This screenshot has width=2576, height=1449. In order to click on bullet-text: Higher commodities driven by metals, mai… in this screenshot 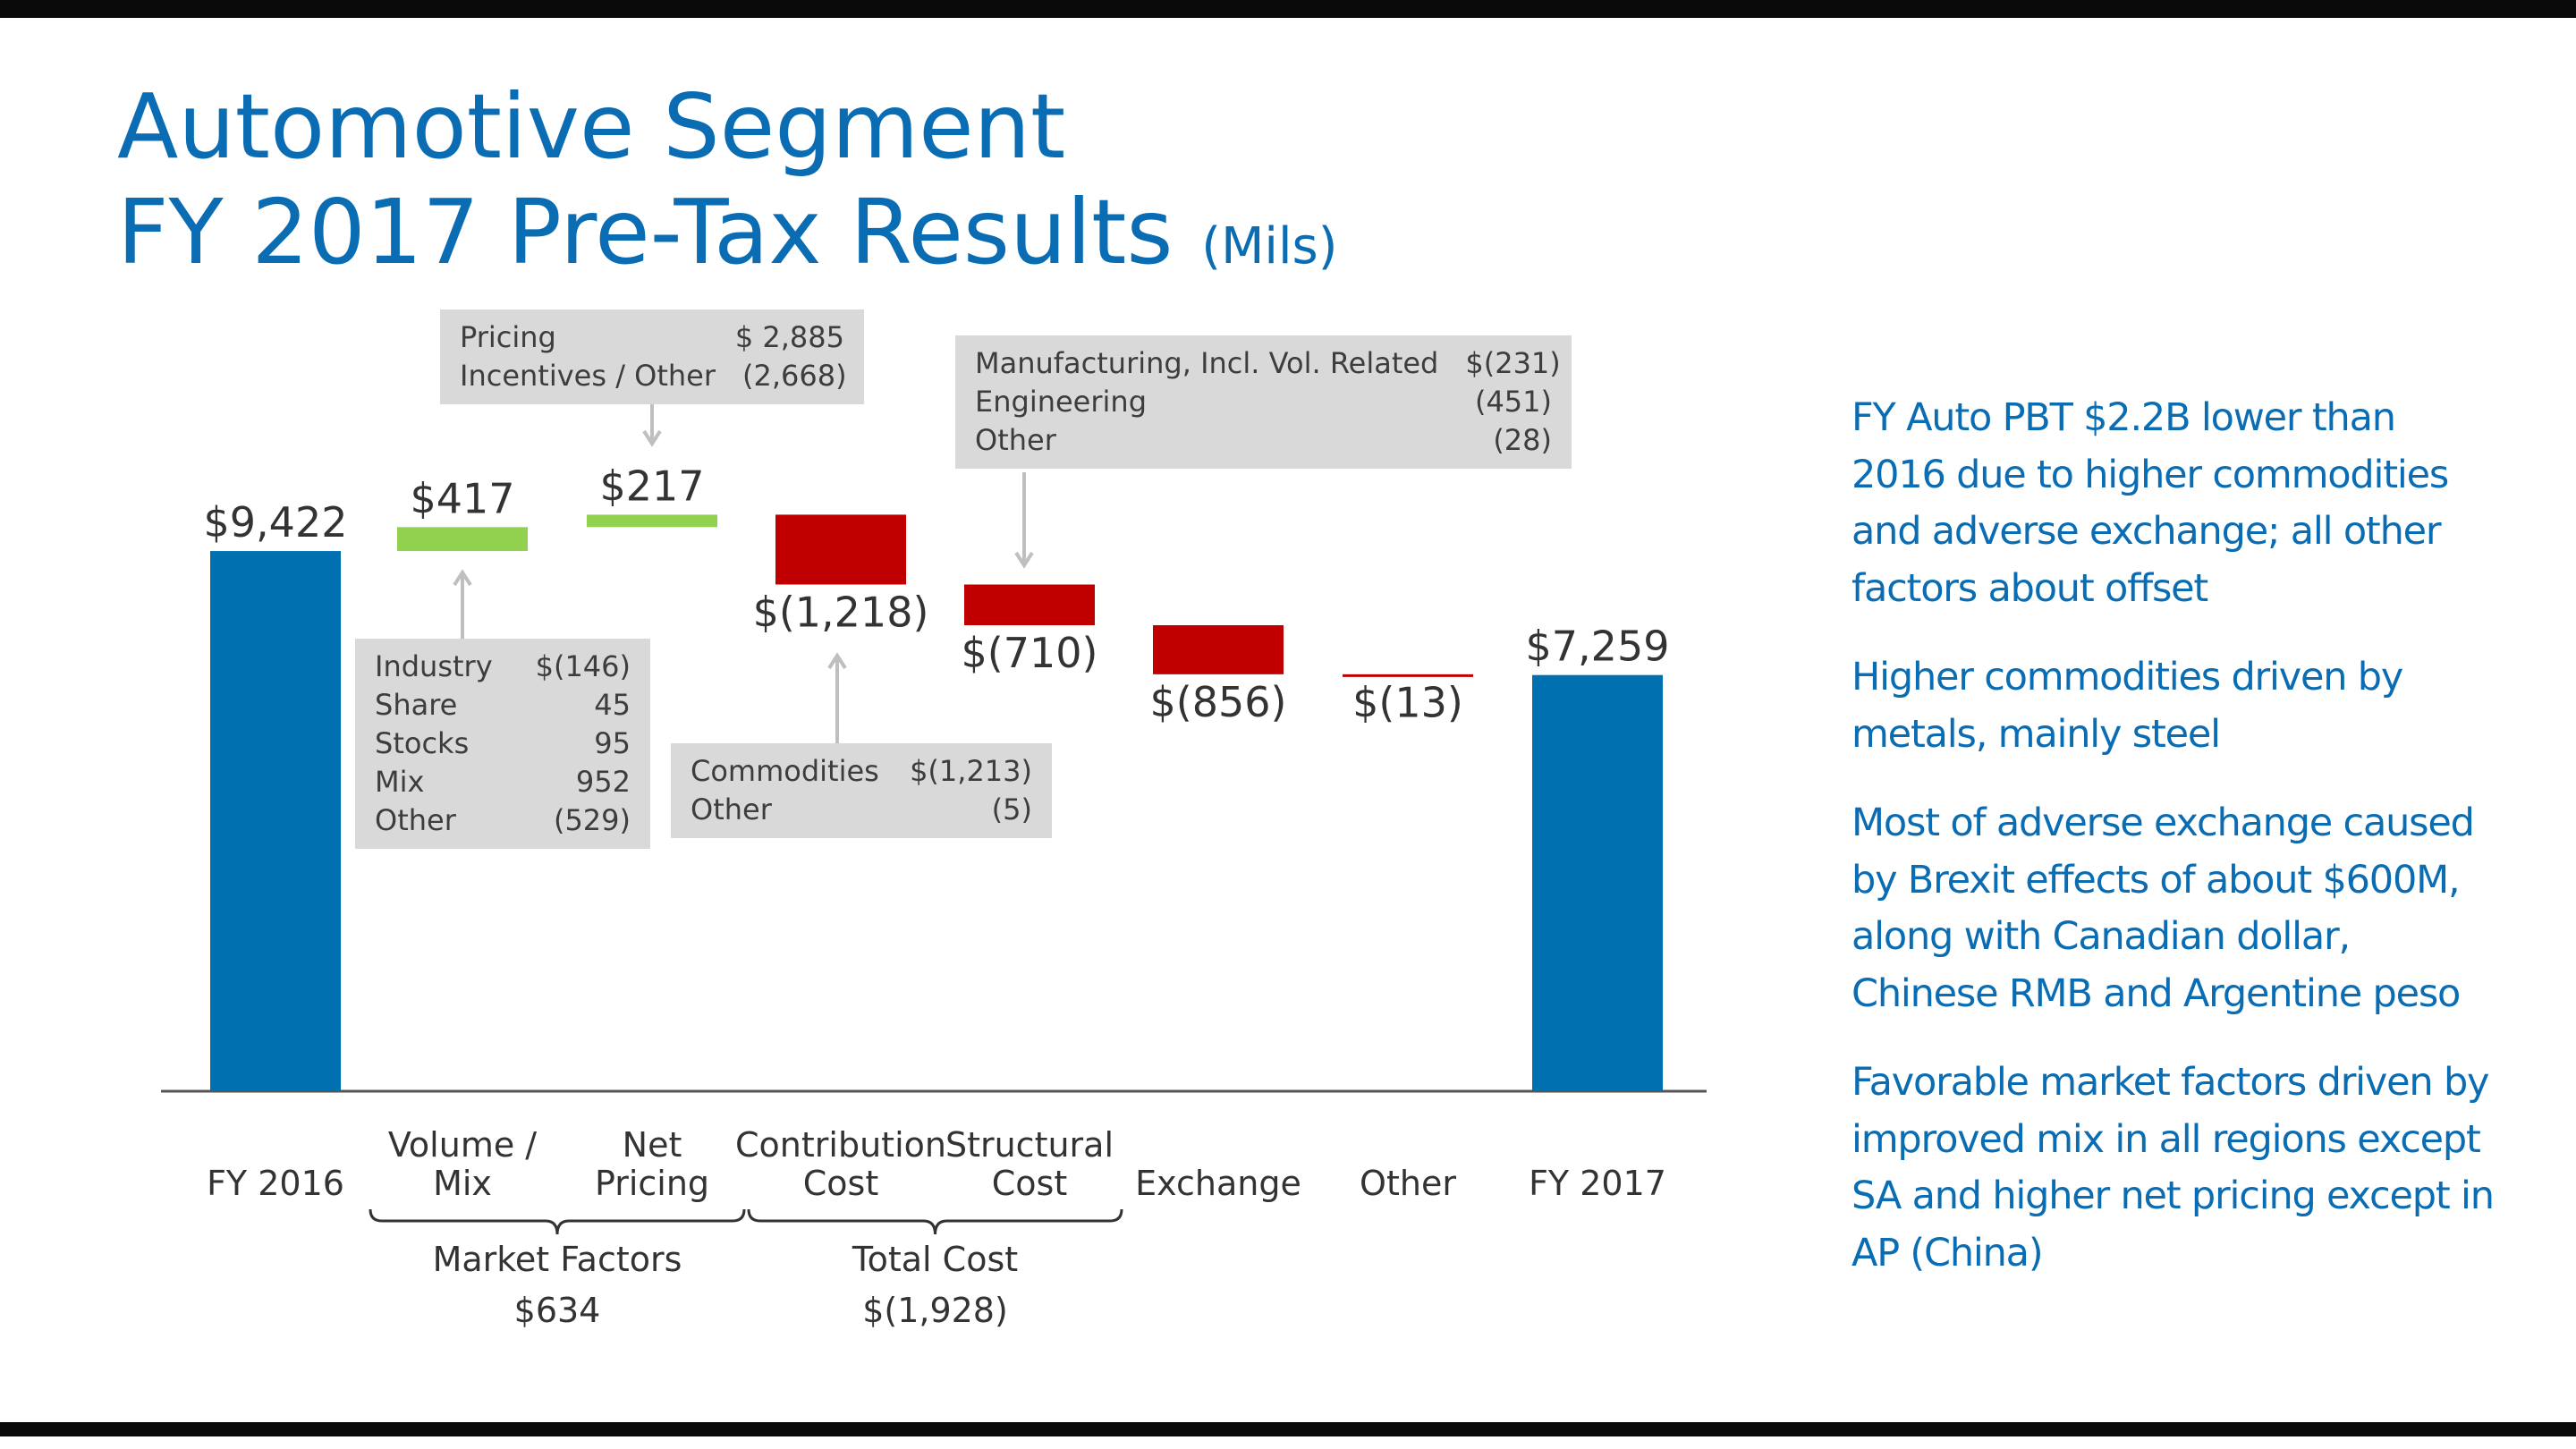, I will do `click(2127, 706)`.